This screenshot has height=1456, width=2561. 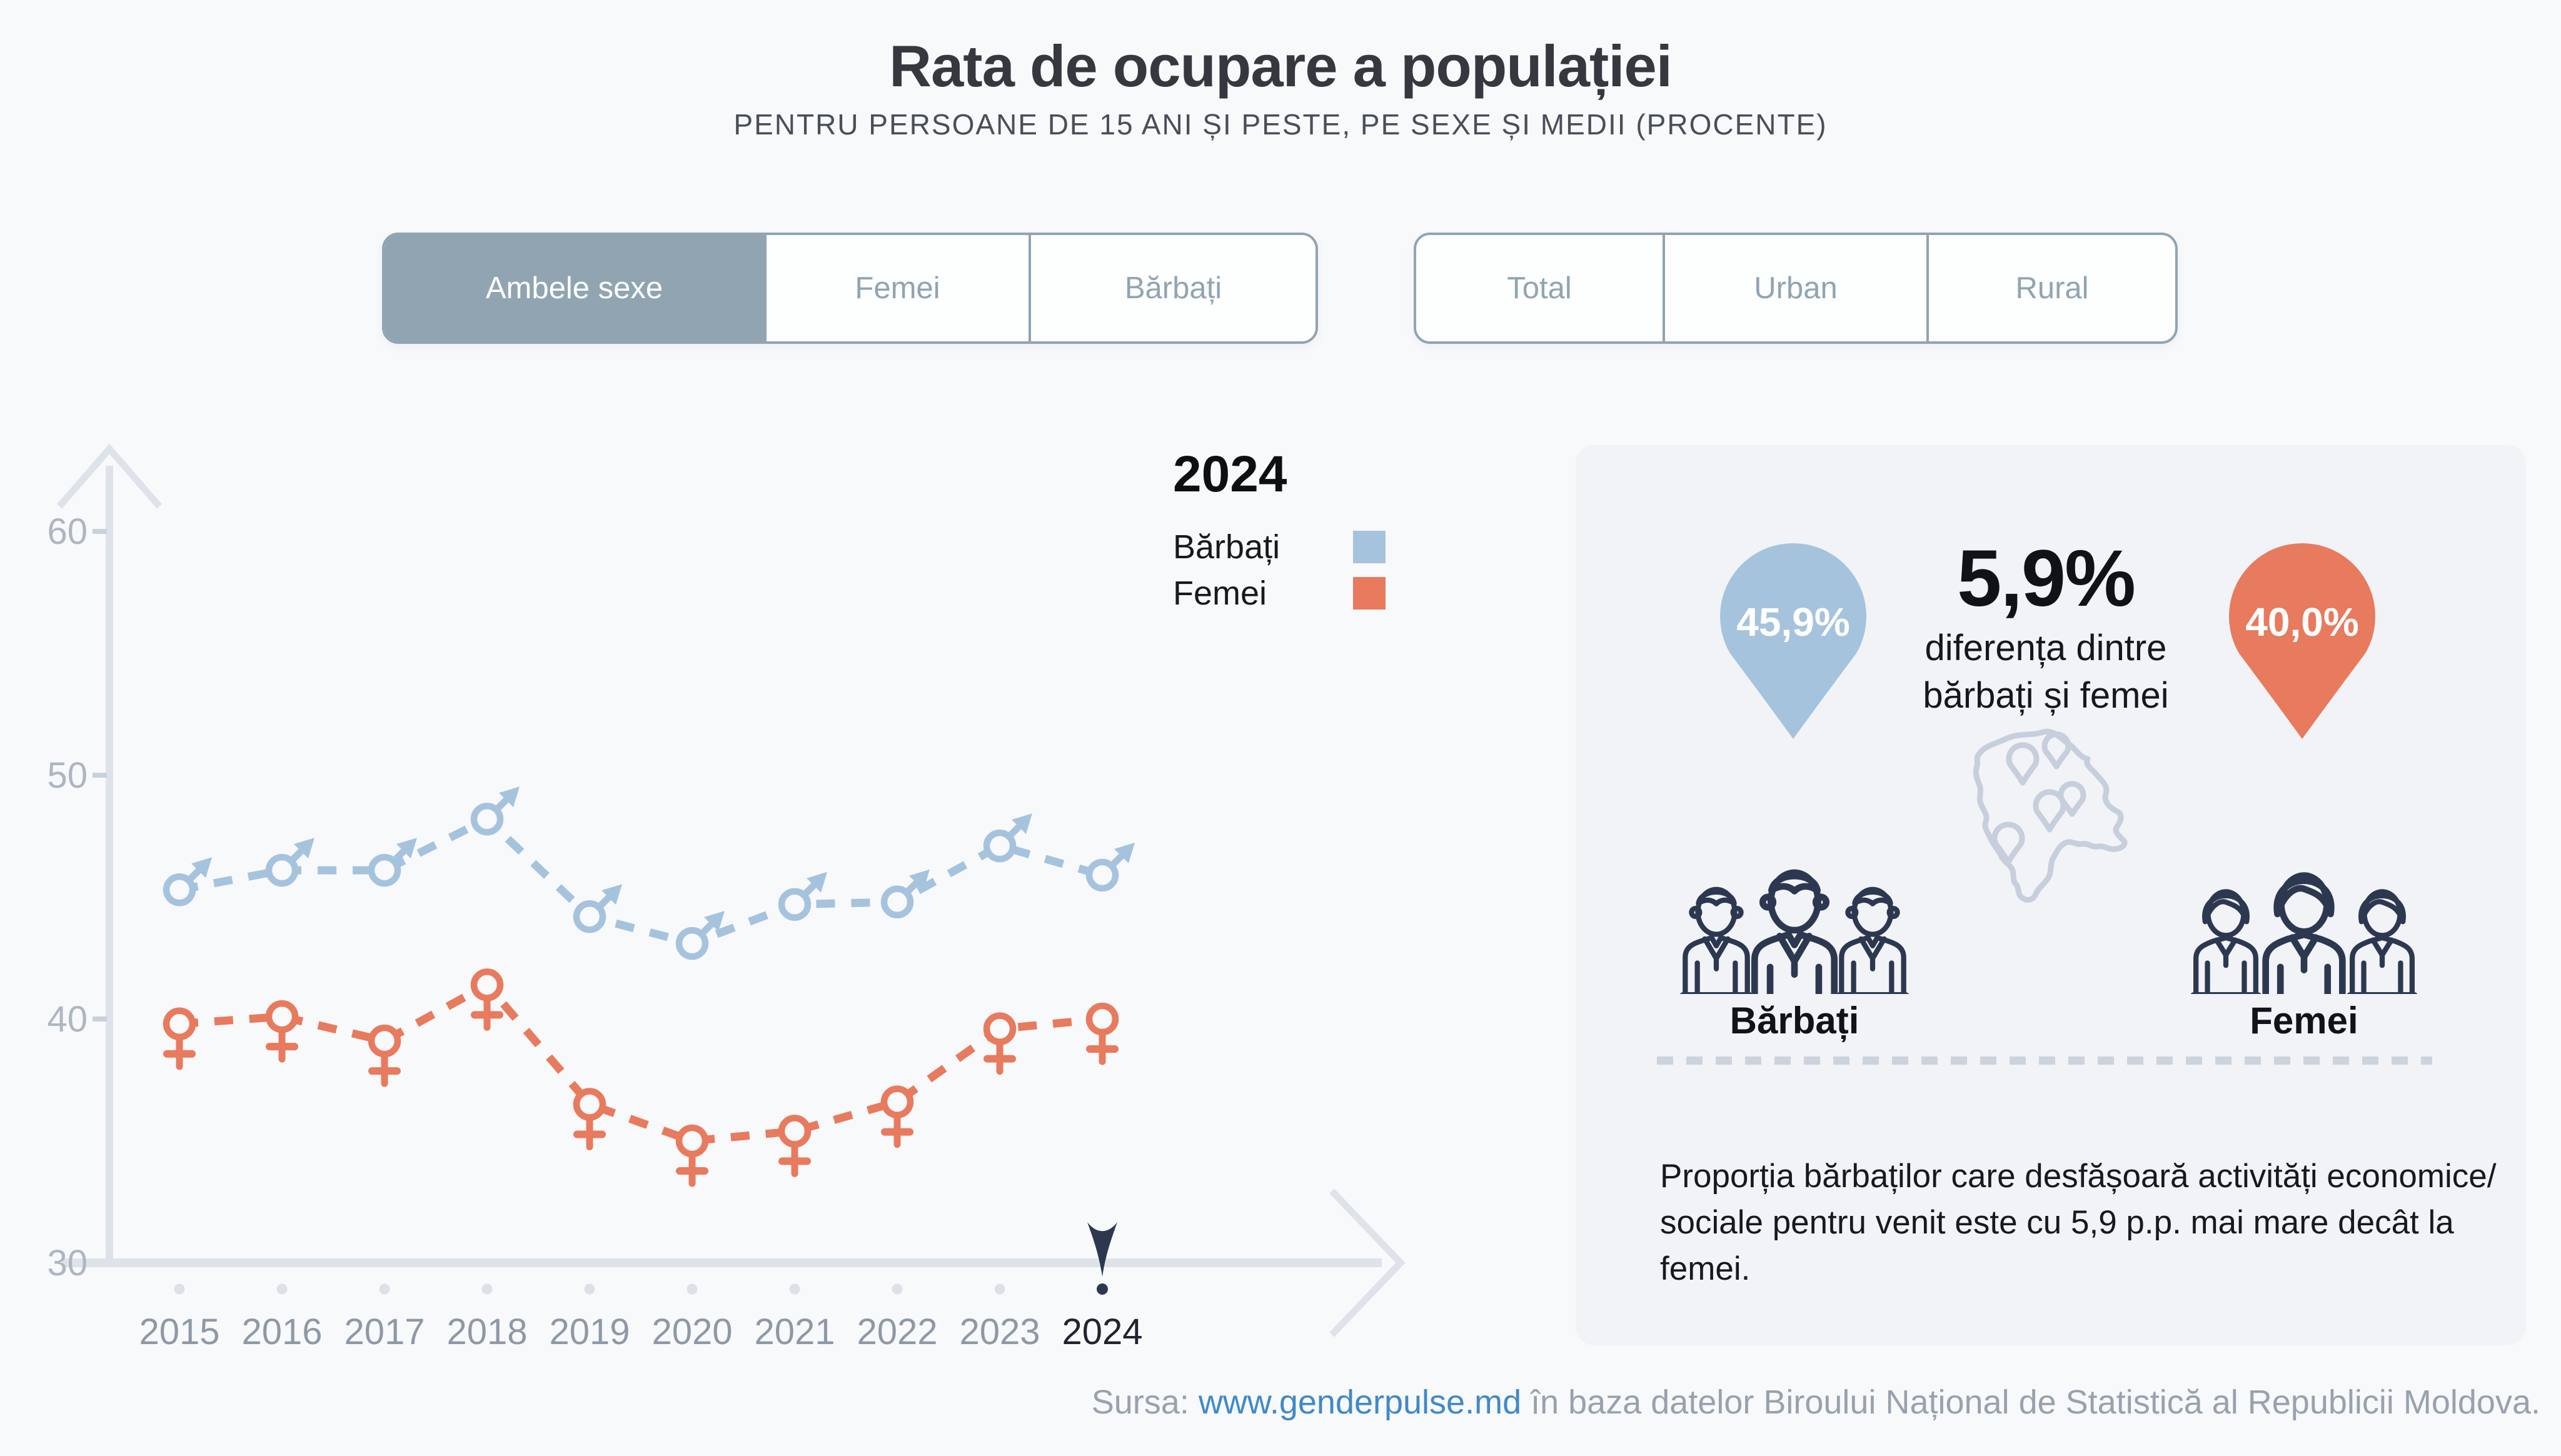 I want to click on difference-value: 5,9%, so click(x=2046, y=578).